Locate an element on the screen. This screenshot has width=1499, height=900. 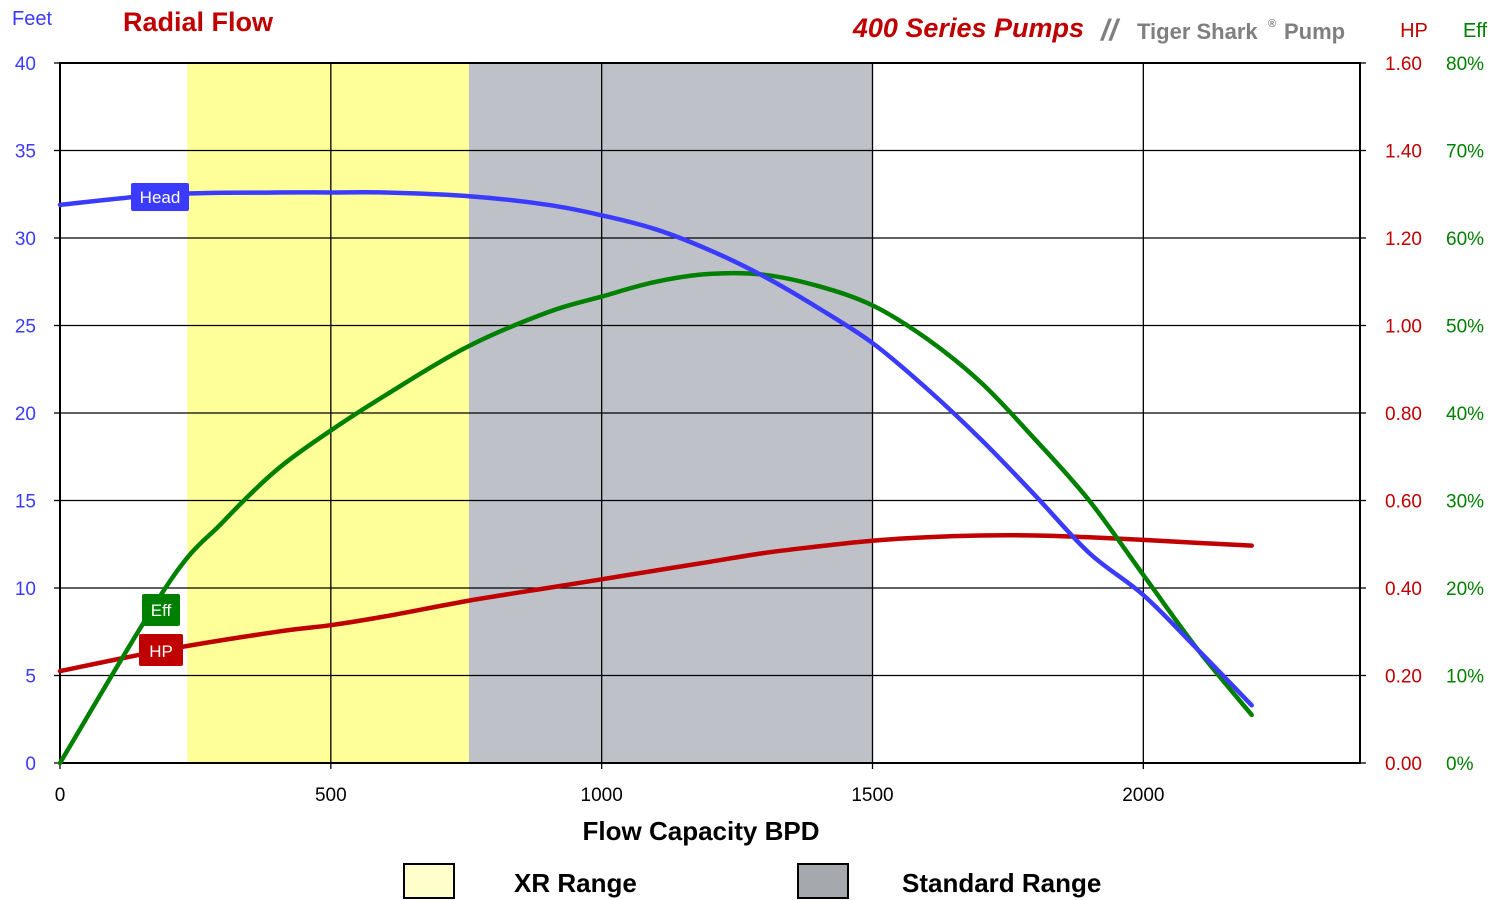
hp-tick-label: 1.00 is located at coordinates (1403, 327).